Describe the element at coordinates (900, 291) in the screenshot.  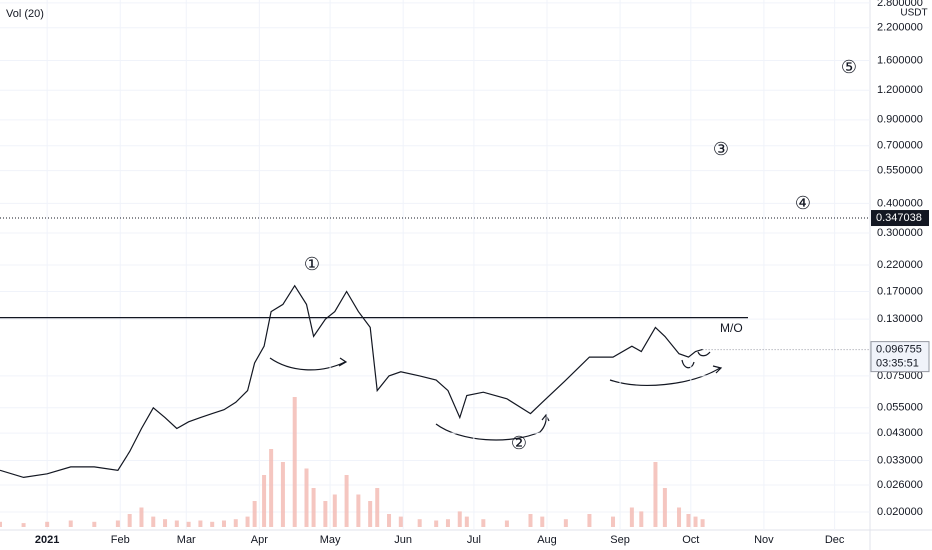
I see `y-tick-label: 0.170000` at that location.